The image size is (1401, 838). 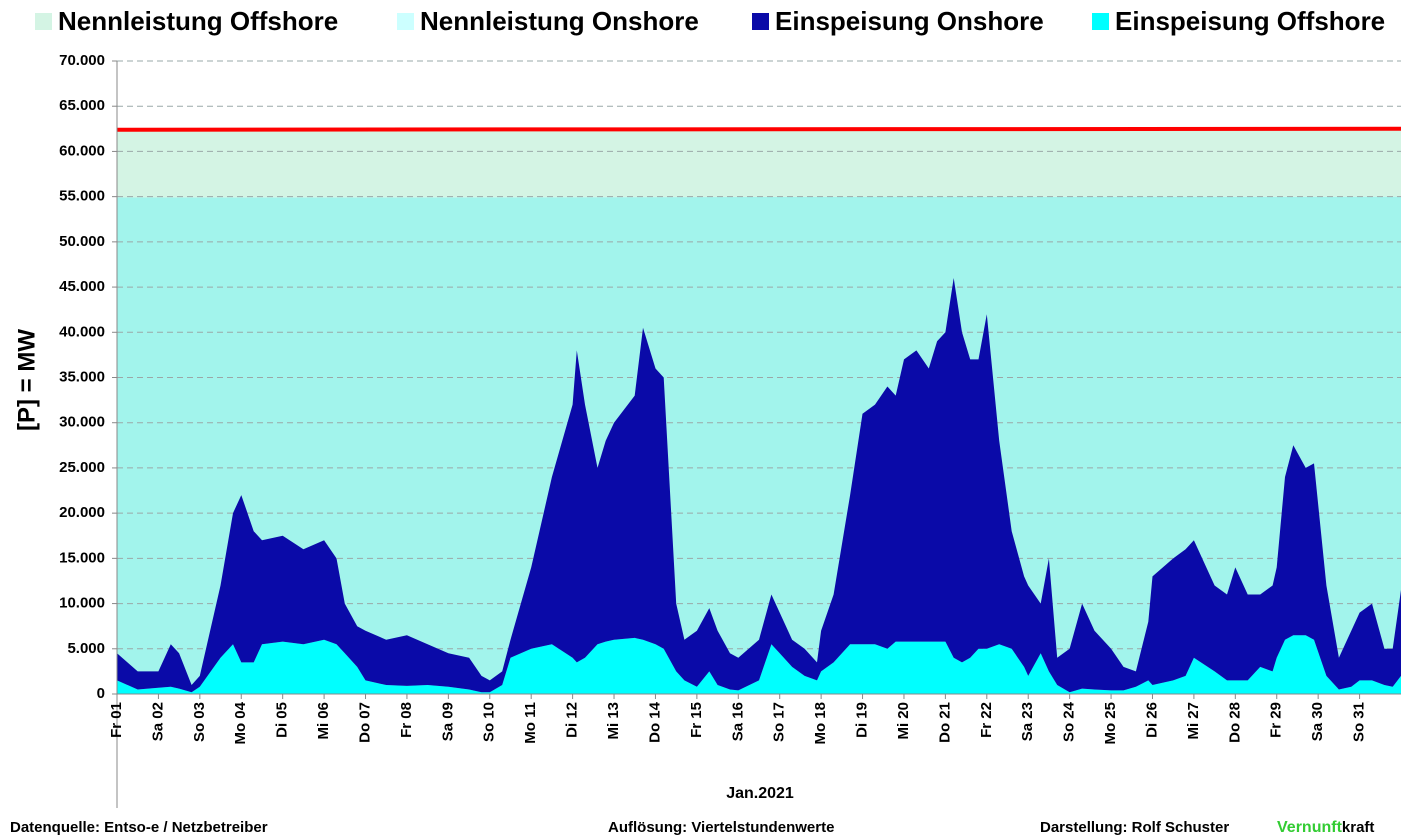 I want to click on x-tick-label: So 17, so click(x=779, y=722).